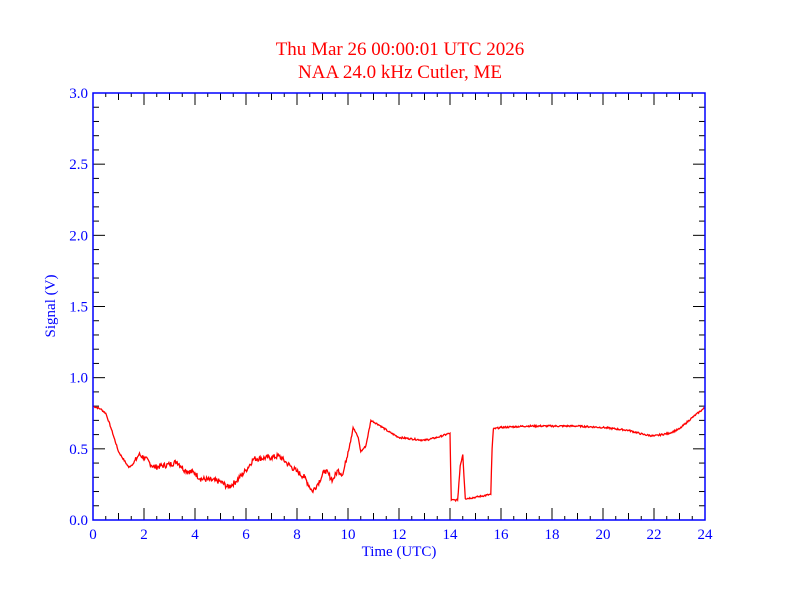 This screenshot has height=612, width=792. I want to click on x-tick-label: 24, so click(706, 535).